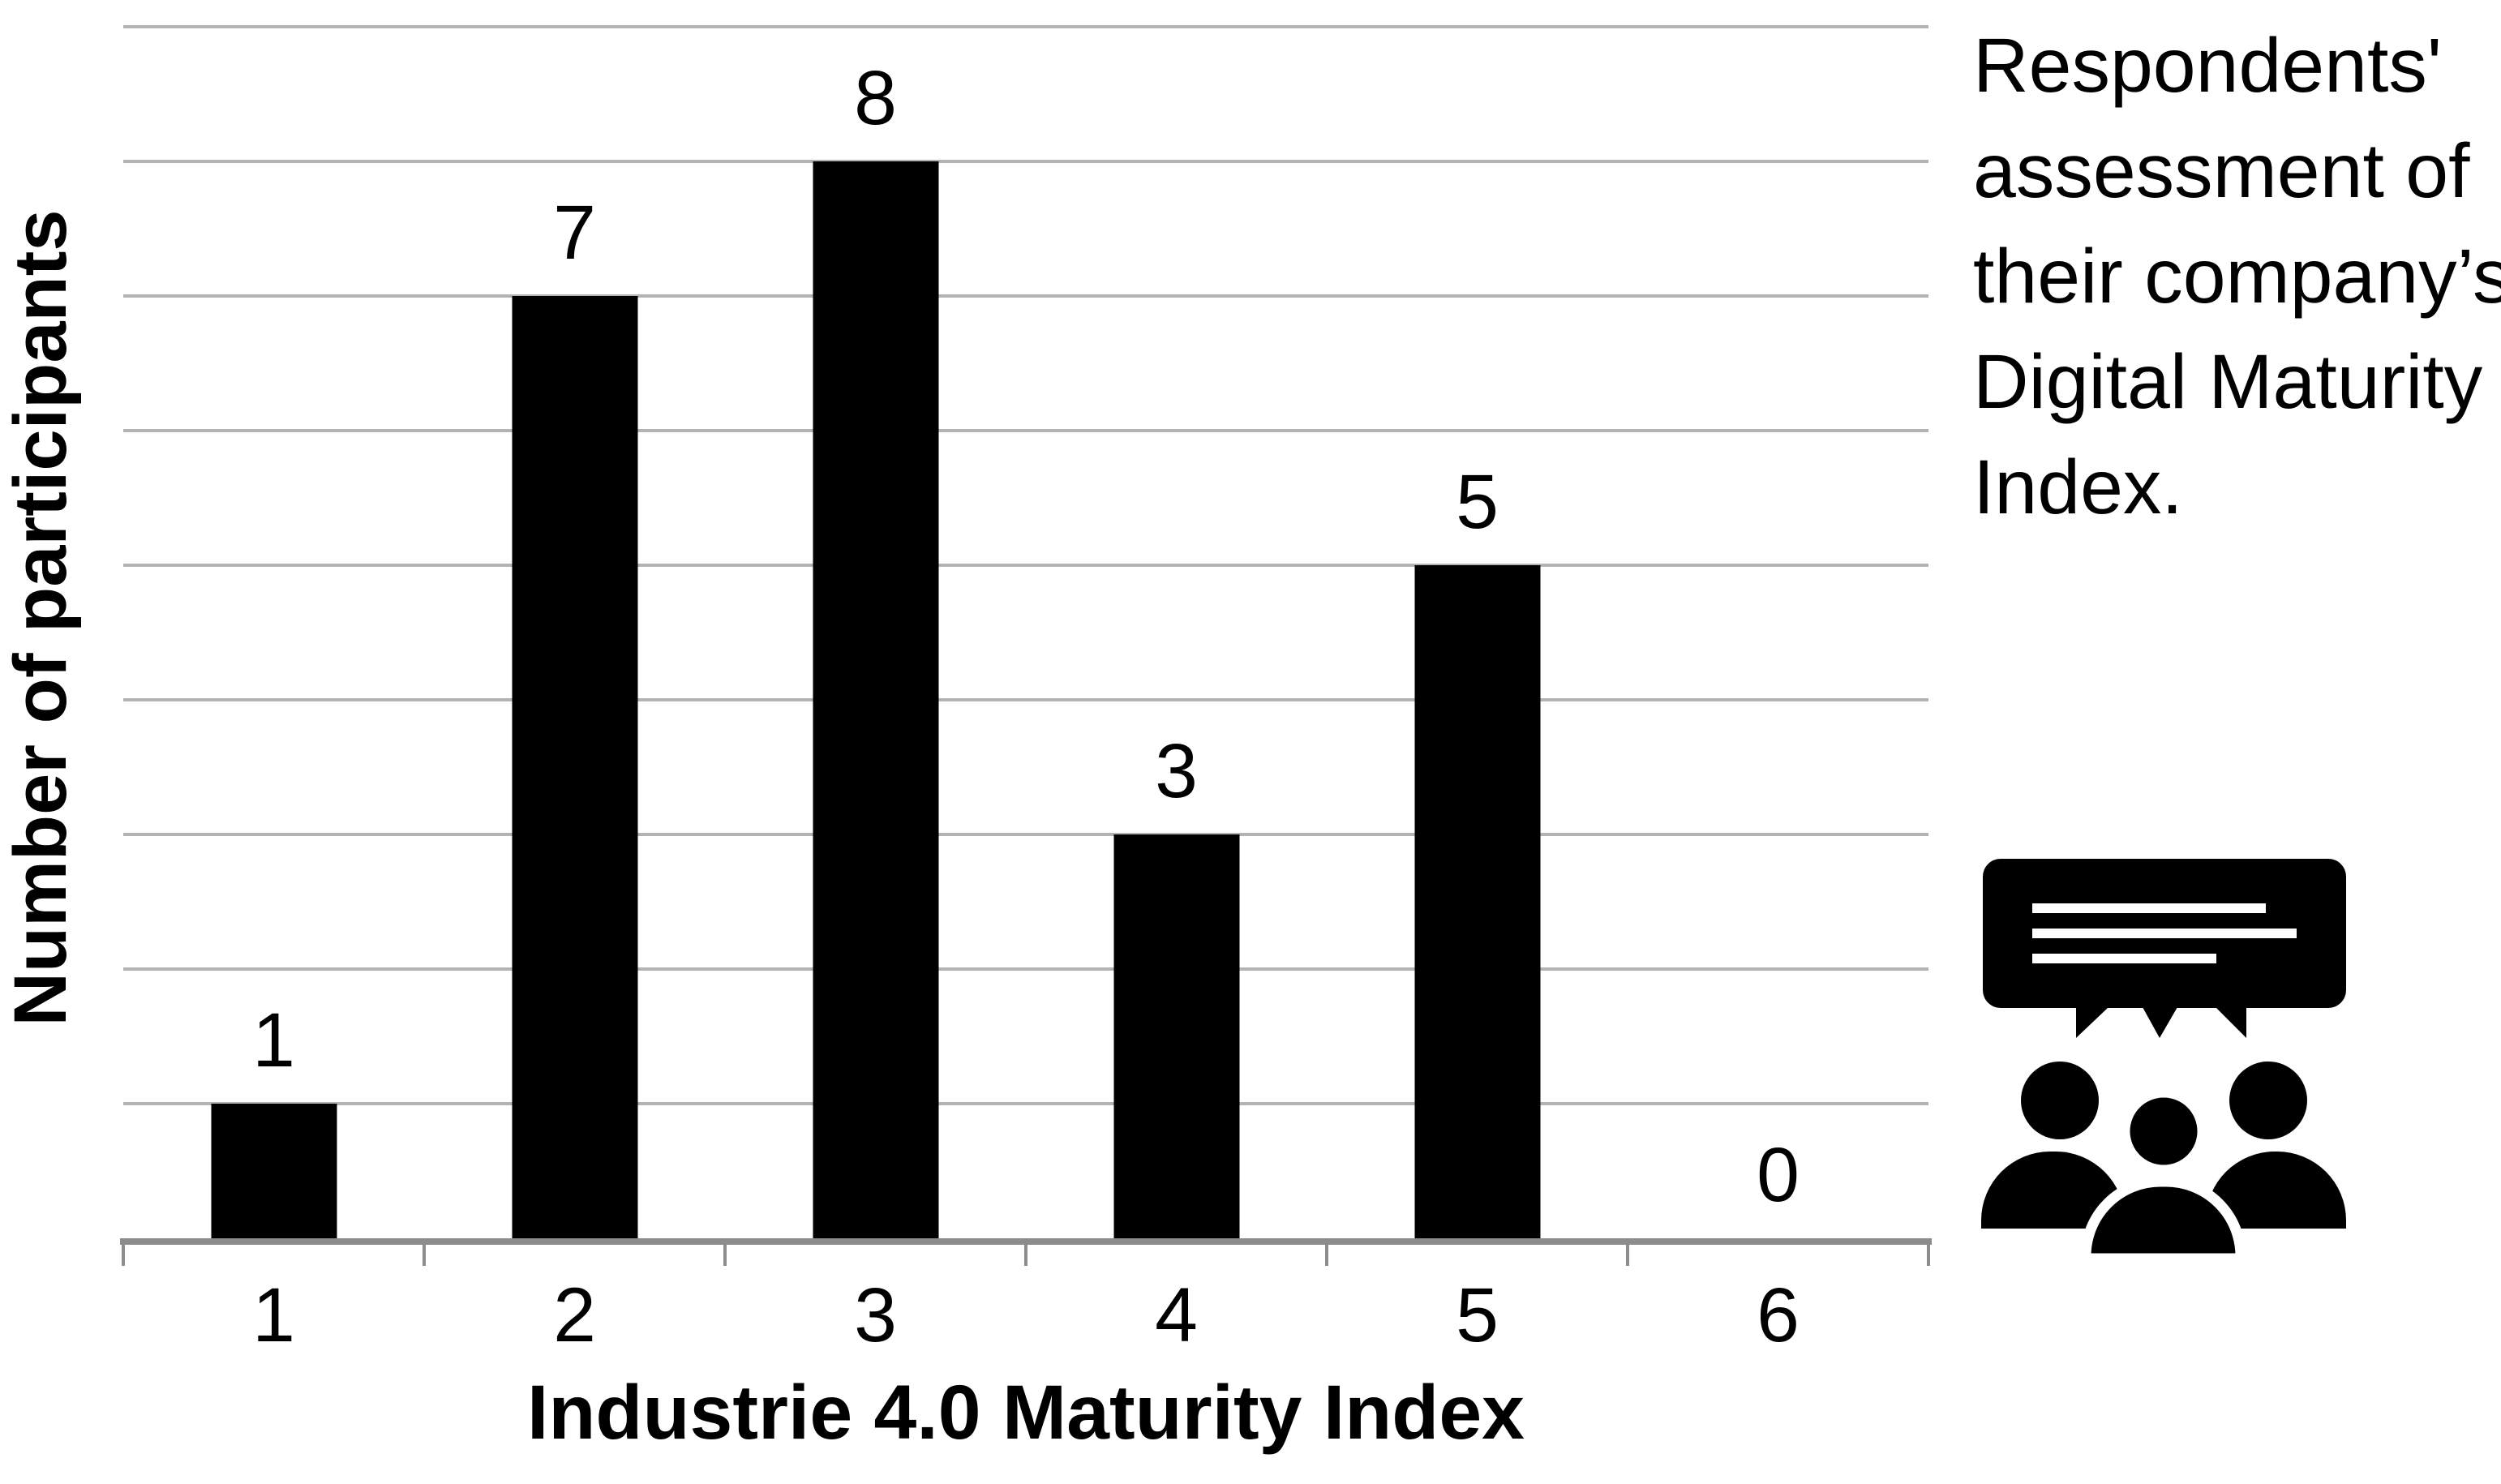 This screenshot has width=2501, height=1484. Describe the element at coordinates (2078, 487) in the screenshot. I see `annotation-line: Index.` at that location.